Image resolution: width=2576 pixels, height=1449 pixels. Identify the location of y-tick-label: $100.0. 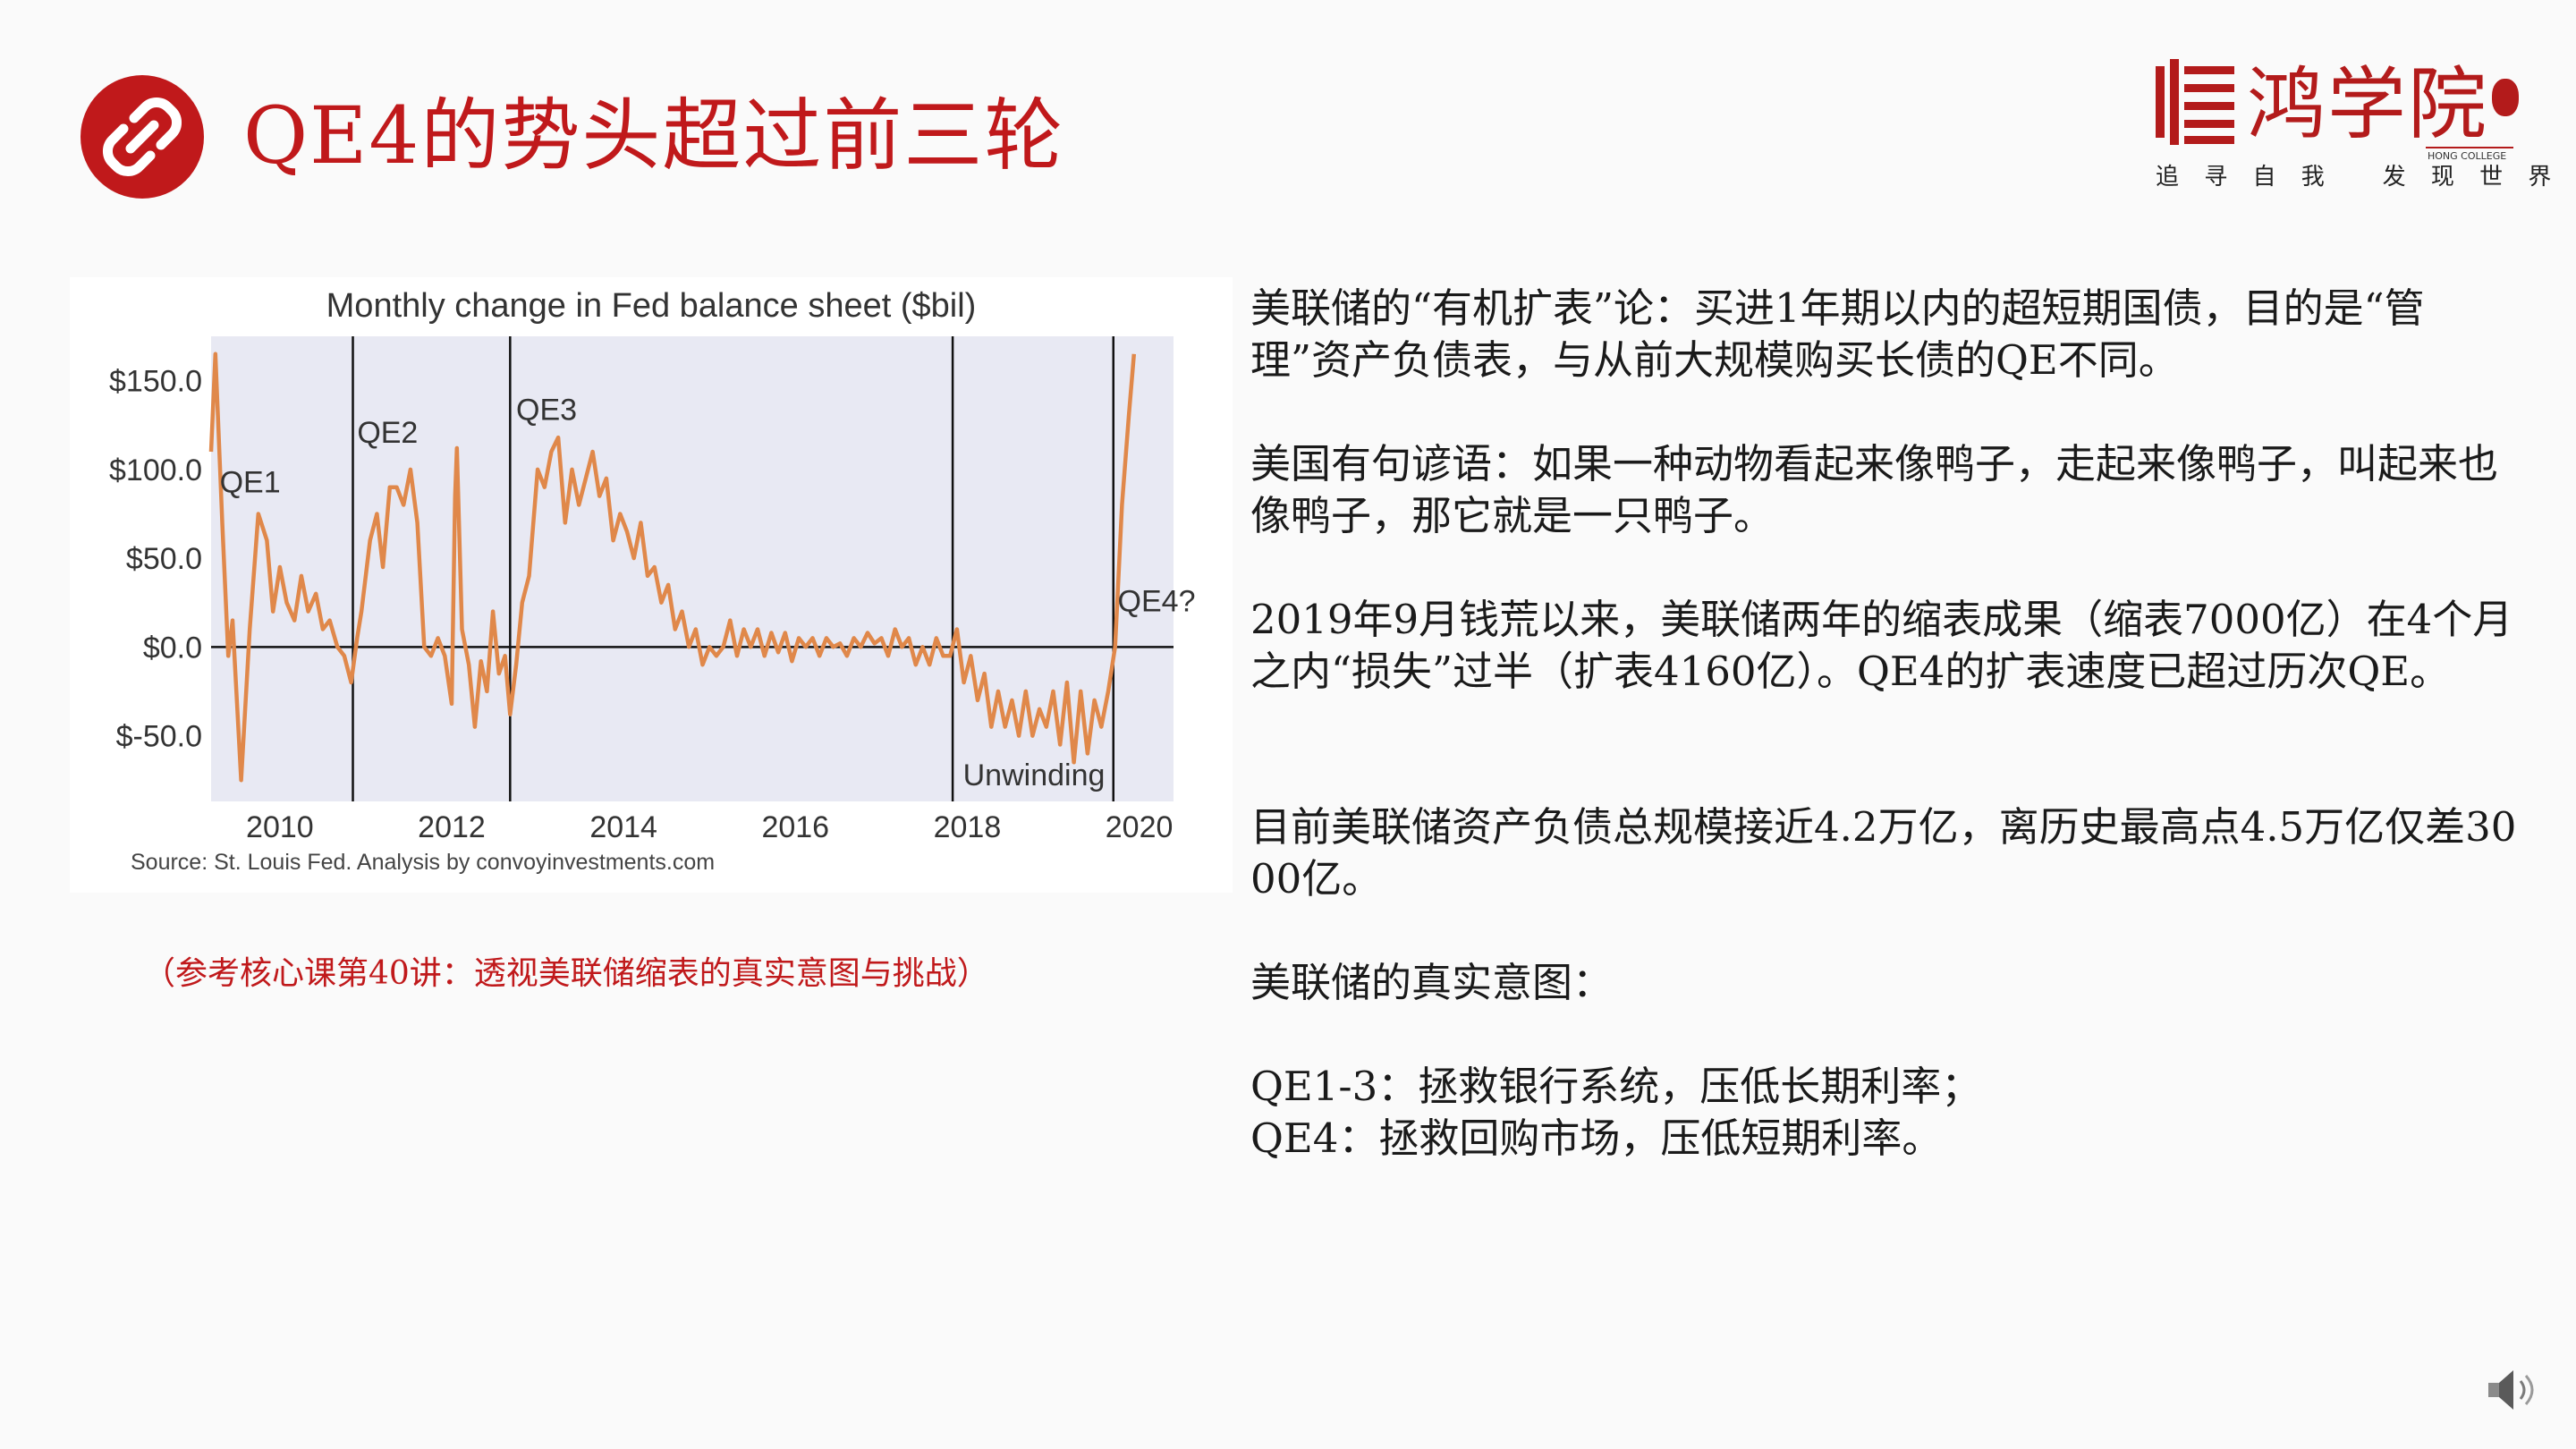
(155, 470).